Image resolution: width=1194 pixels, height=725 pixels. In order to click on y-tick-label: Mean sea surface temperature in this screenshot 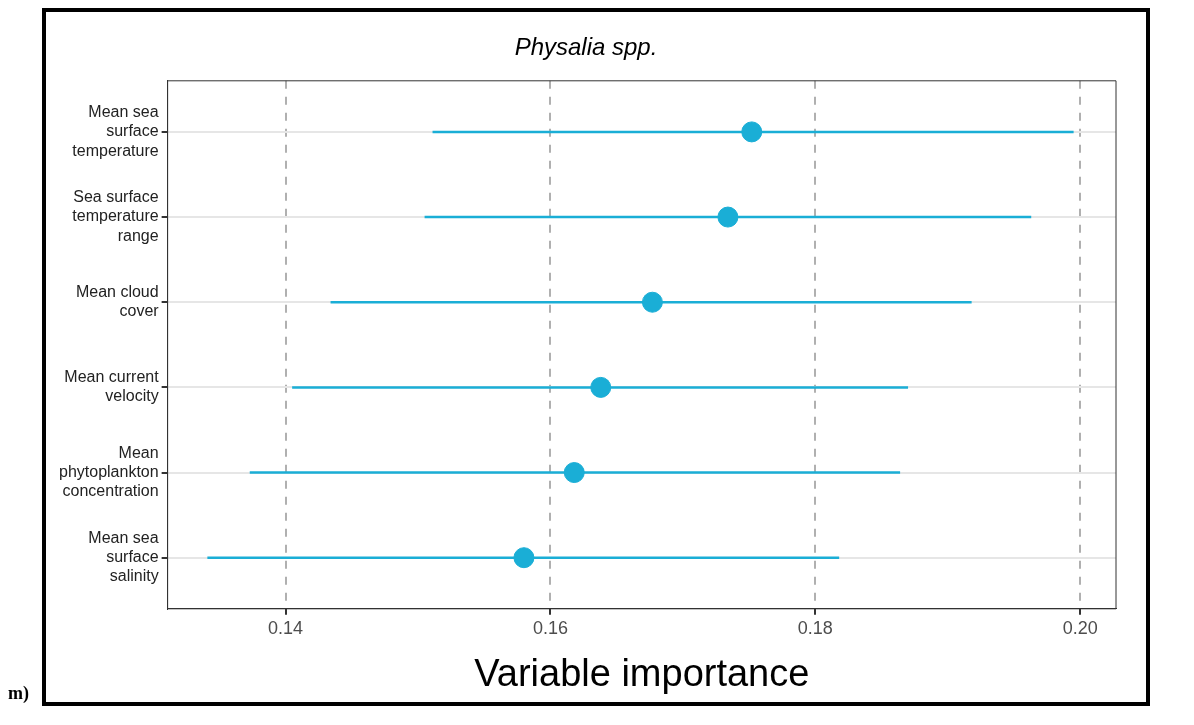, I will do `click(115, 131)`.